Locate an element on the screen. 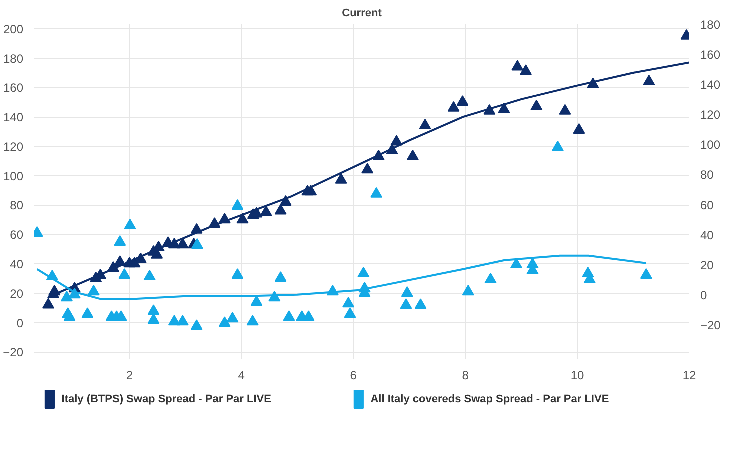 Image resolution: width=756 pixels, height=471 pixels. y-tick-label: 100 is located at coordinates (13, 176).